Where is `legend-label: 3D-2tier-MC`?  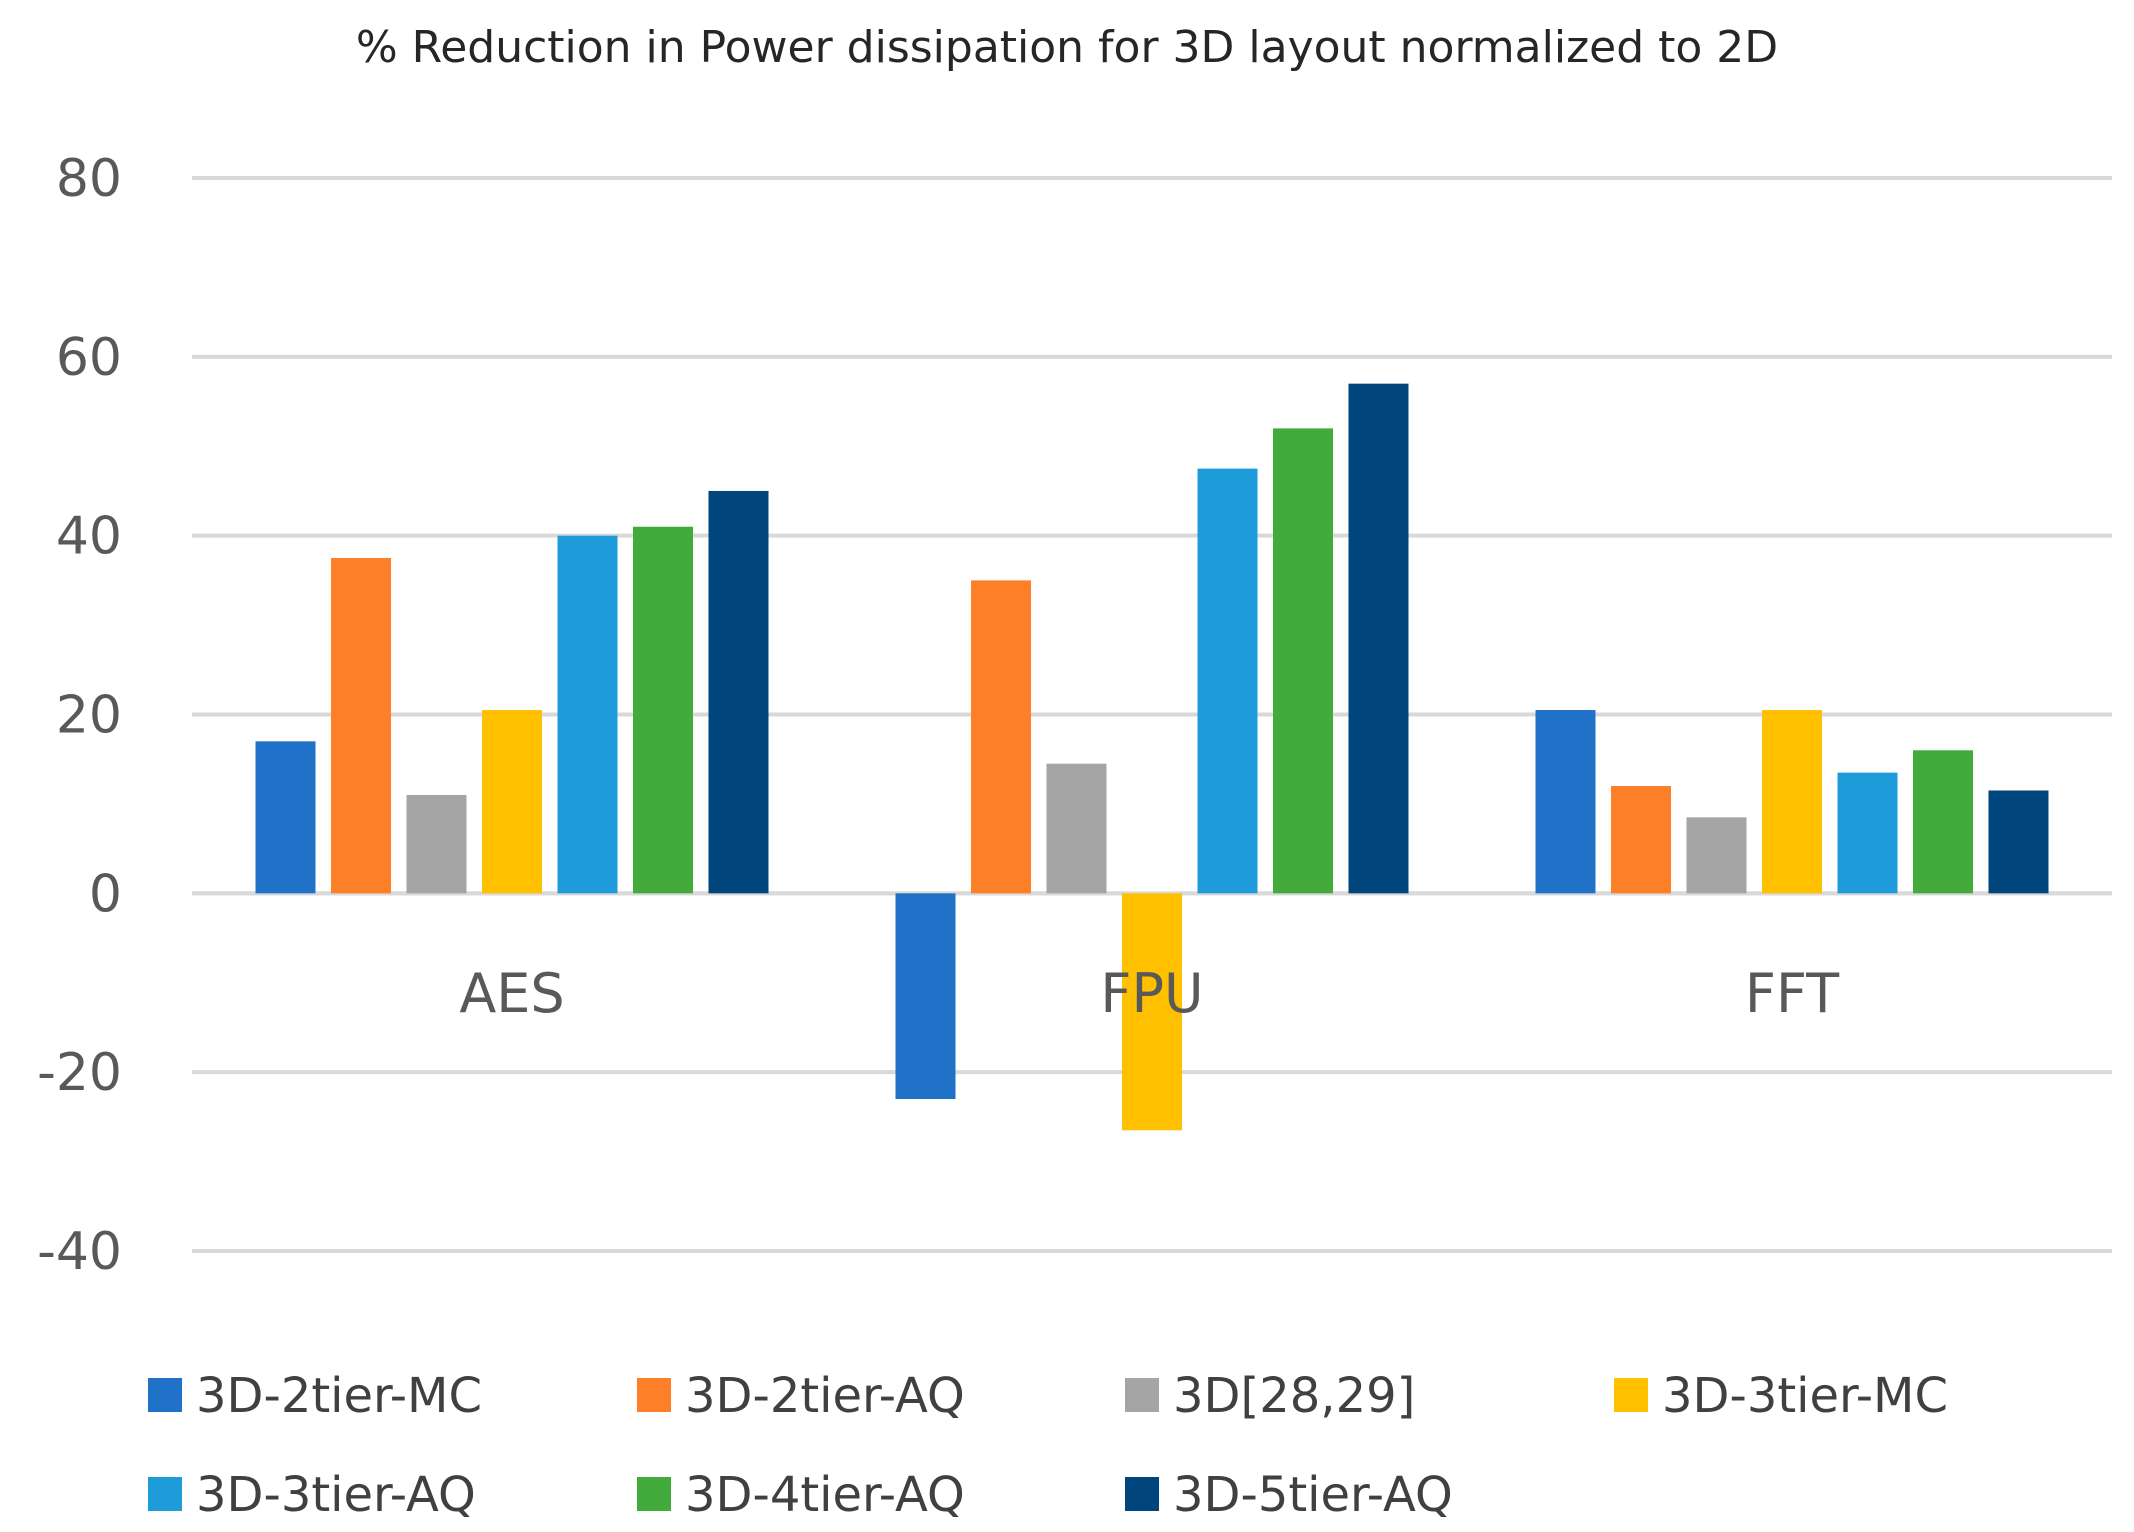 legend-label: 3D-2tier-MC is located at coordinates (339, 1396).